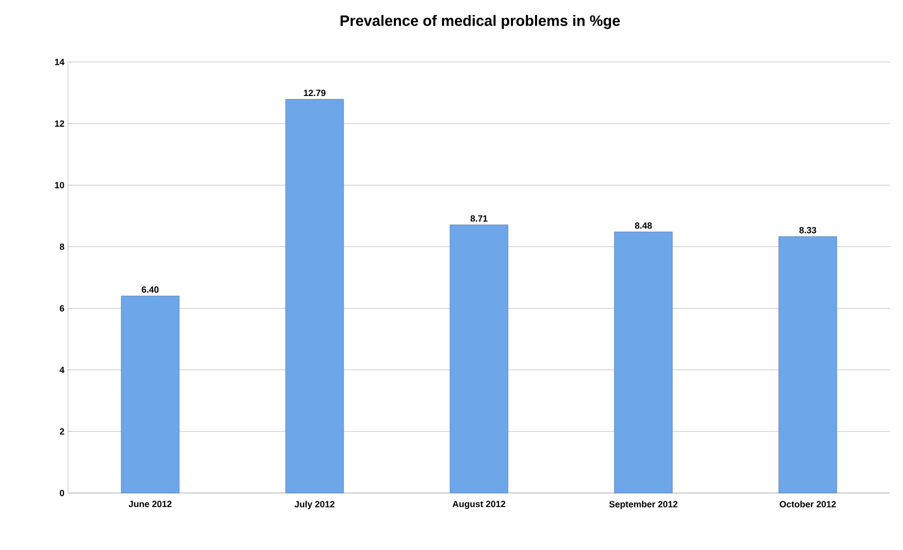  Describe the element at coordinates (808, 504) in the screenshot. I see `x-tick-label: October 2012` at that location.